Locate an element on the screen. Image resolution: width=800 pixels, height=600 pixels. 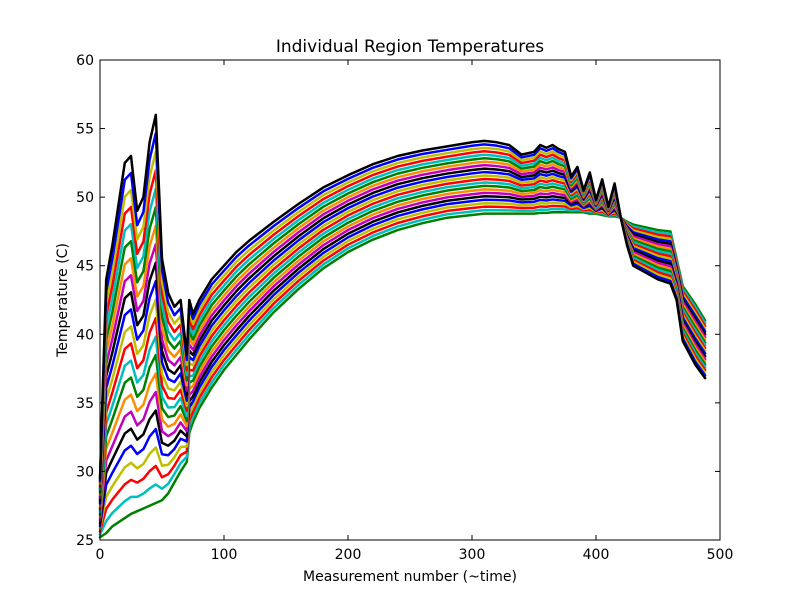
chart-title: Individual Region Temperatures is located at coordinates (410, 47).